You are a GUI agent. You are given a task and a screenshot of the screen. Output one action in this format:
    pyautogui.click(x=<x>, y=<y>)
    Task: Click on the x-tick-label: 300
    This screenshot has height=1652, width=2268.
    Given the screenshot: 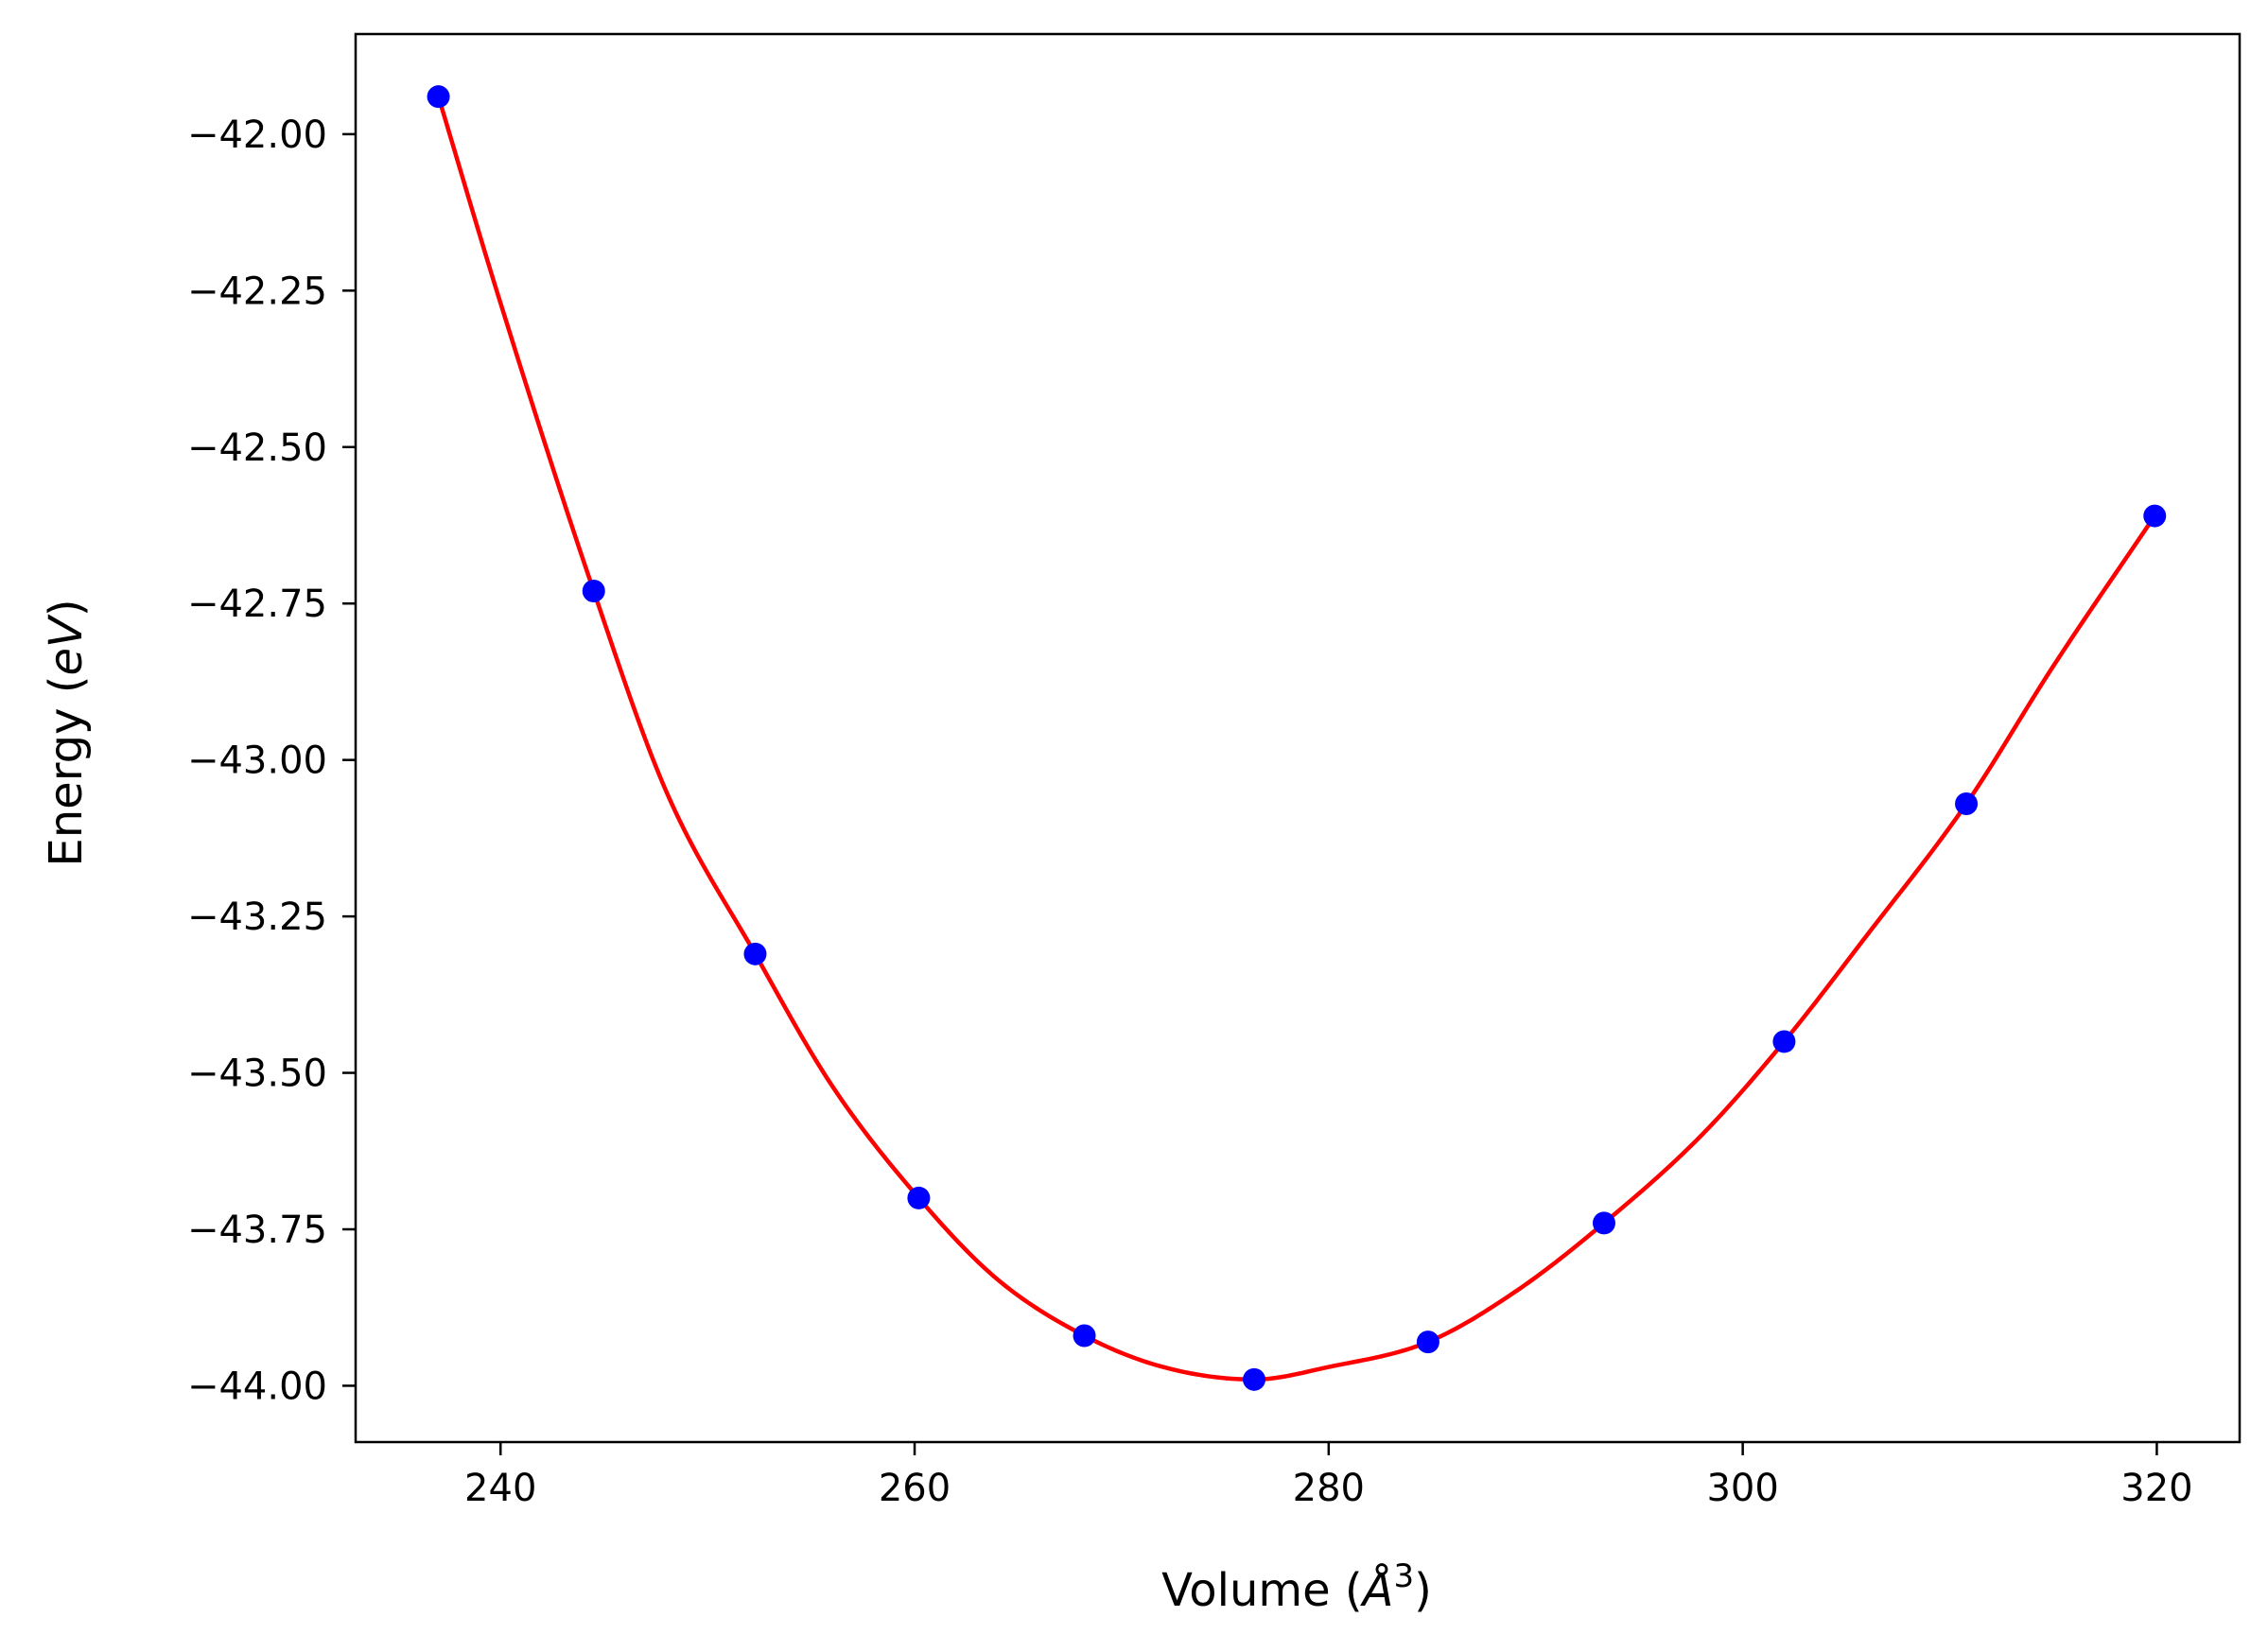 What is the action you would take?
    pyautogui.click(x=1742, y=1489)
    